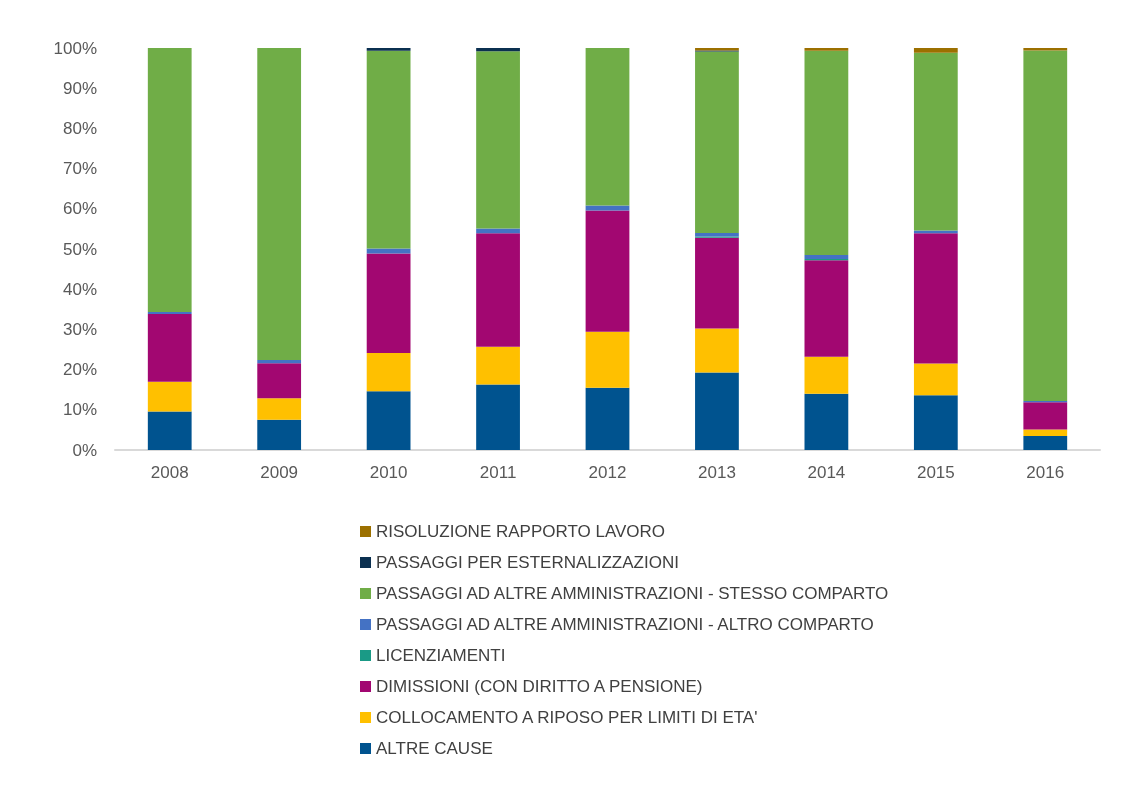 The width and height of the screenshot is (1124, 799). Describe the element at coordinates (79, 370) in the screenshot. I see `y-tick-label: 20%` at that location.